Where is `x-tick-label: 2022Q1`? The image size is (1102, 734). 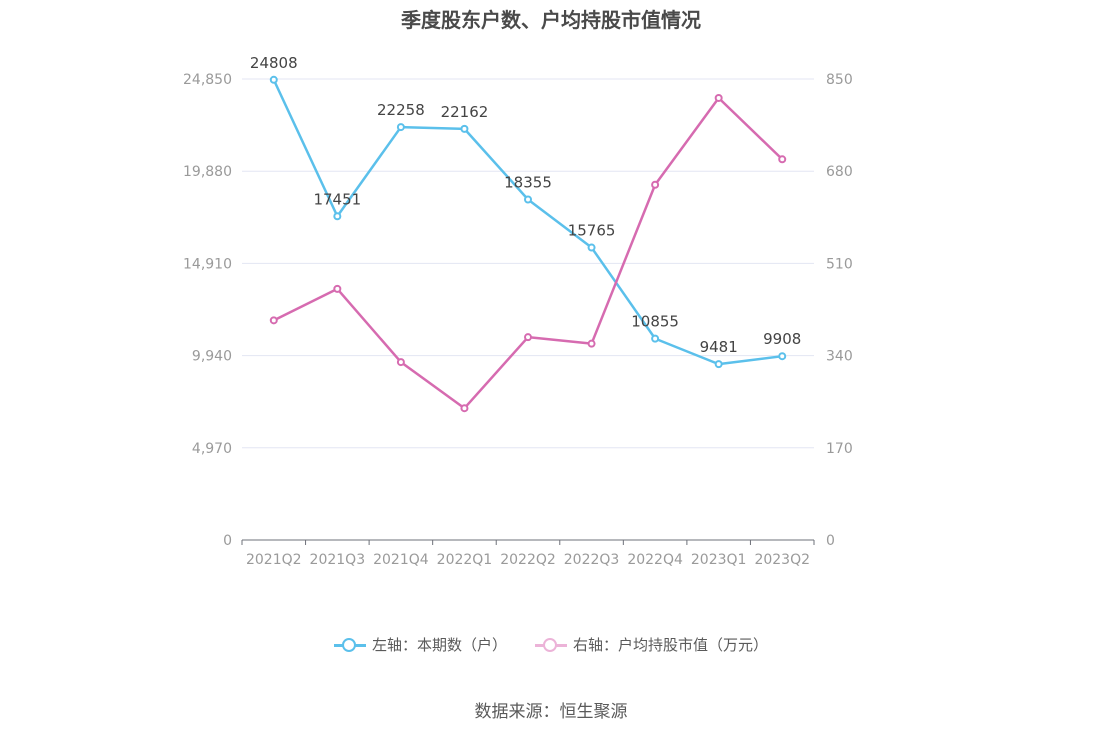 x-tick-label: 2022Q1 is located at coordinates (465, 560).